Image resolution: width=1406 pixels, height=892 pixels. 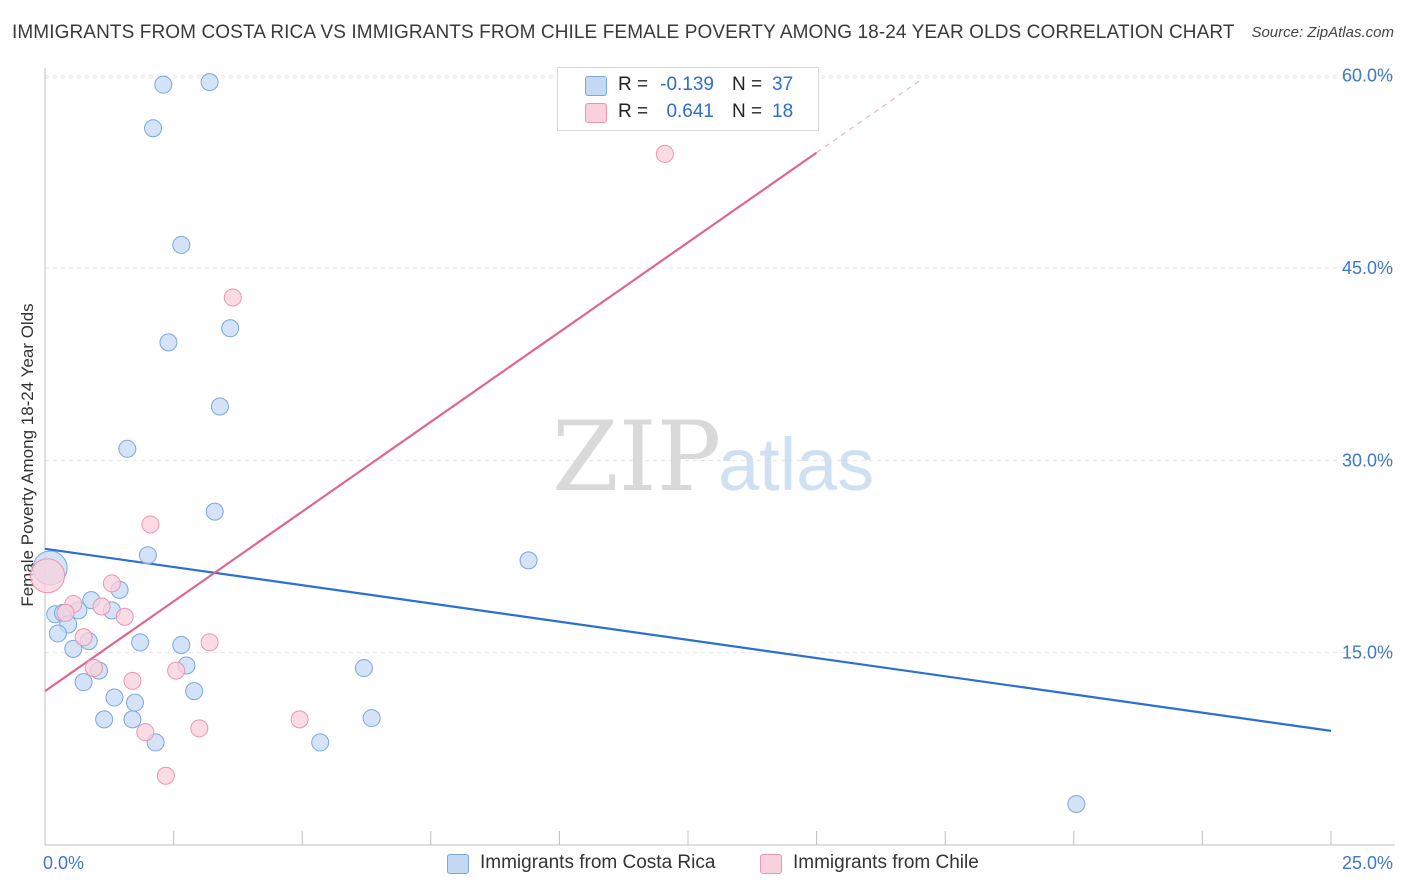 I want to click on y-tick-label: 15.0%, so click(x=1367, y=653).